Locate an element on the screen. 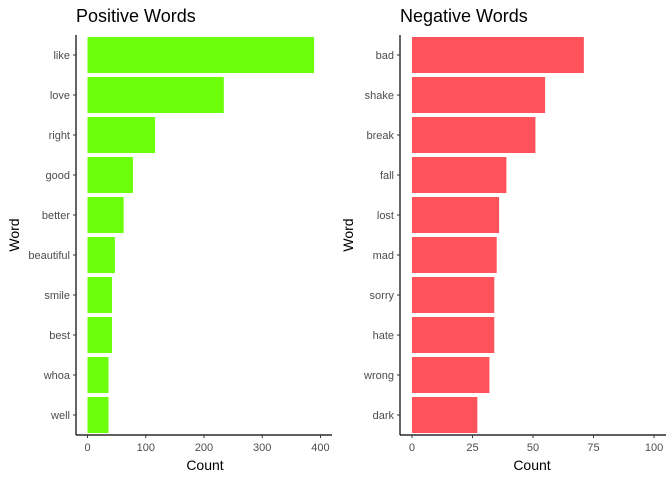 The width and height of the screenshot is (672, 480). negative-y-tick-label: wrong is located at coordinates (378, 376).